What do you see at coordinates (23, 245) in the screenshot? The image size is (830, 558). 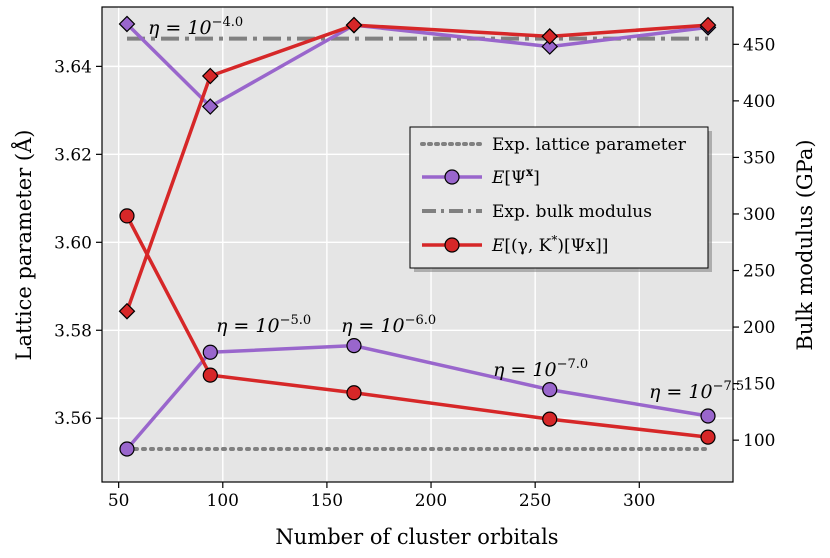 I see `left-y-axis-label: Lattice parameter (Å)` at bounding box center [23, 245].